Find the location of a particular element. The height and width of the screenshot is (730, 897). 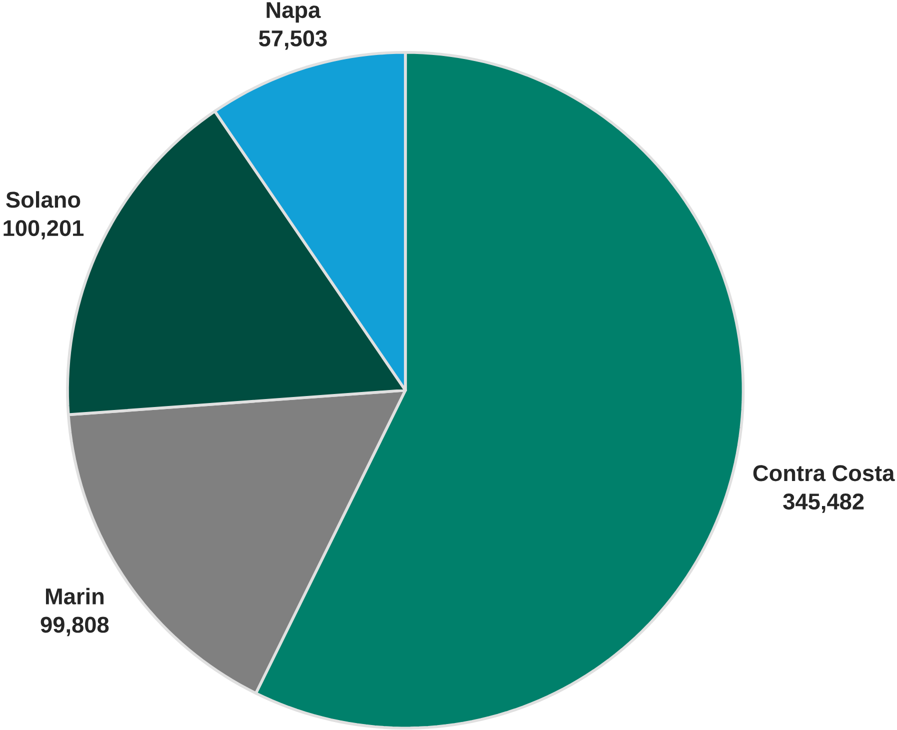

data-label: 99,808 is located at coordinates (74, 626).